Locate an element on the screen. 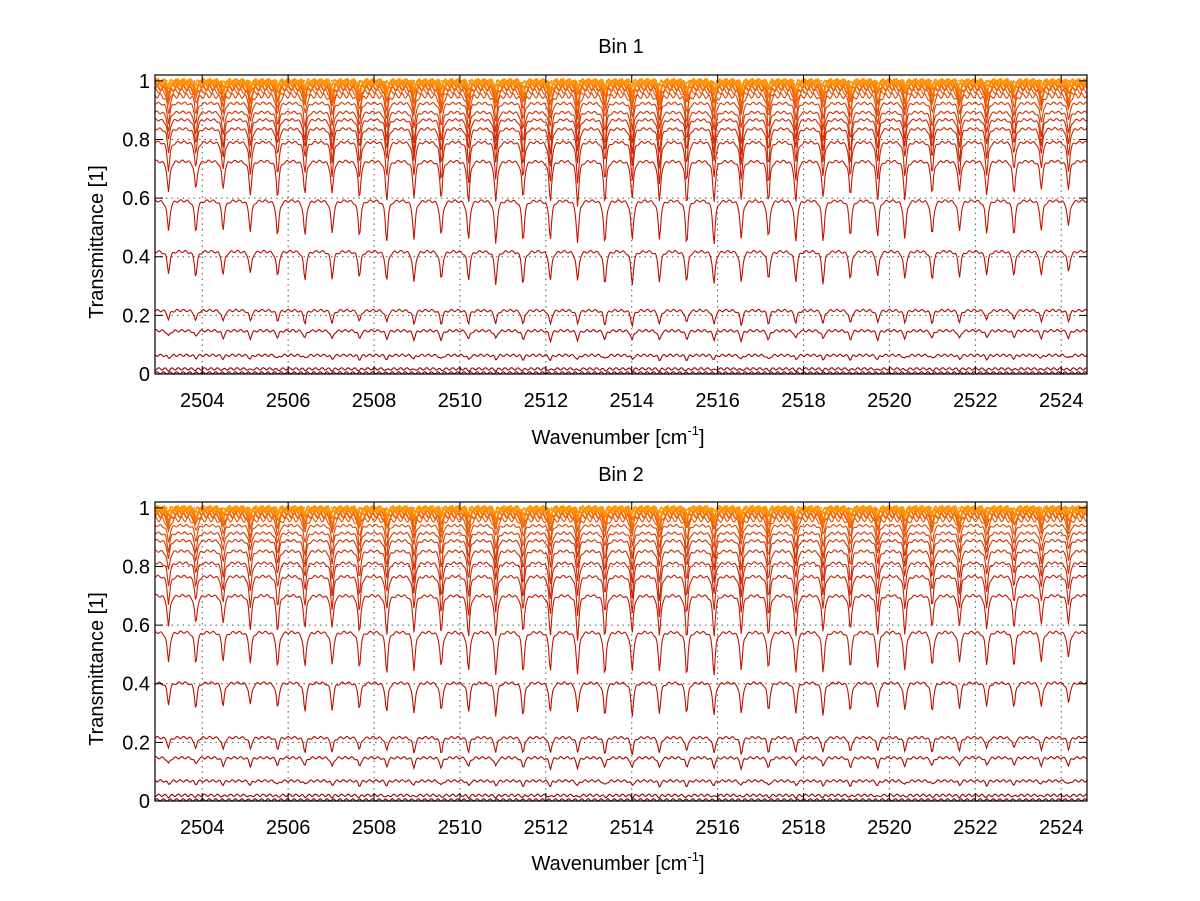 This screenshot has width=1200, height=901. chart-title: Bin 2 is located at coordinates (621, 475).